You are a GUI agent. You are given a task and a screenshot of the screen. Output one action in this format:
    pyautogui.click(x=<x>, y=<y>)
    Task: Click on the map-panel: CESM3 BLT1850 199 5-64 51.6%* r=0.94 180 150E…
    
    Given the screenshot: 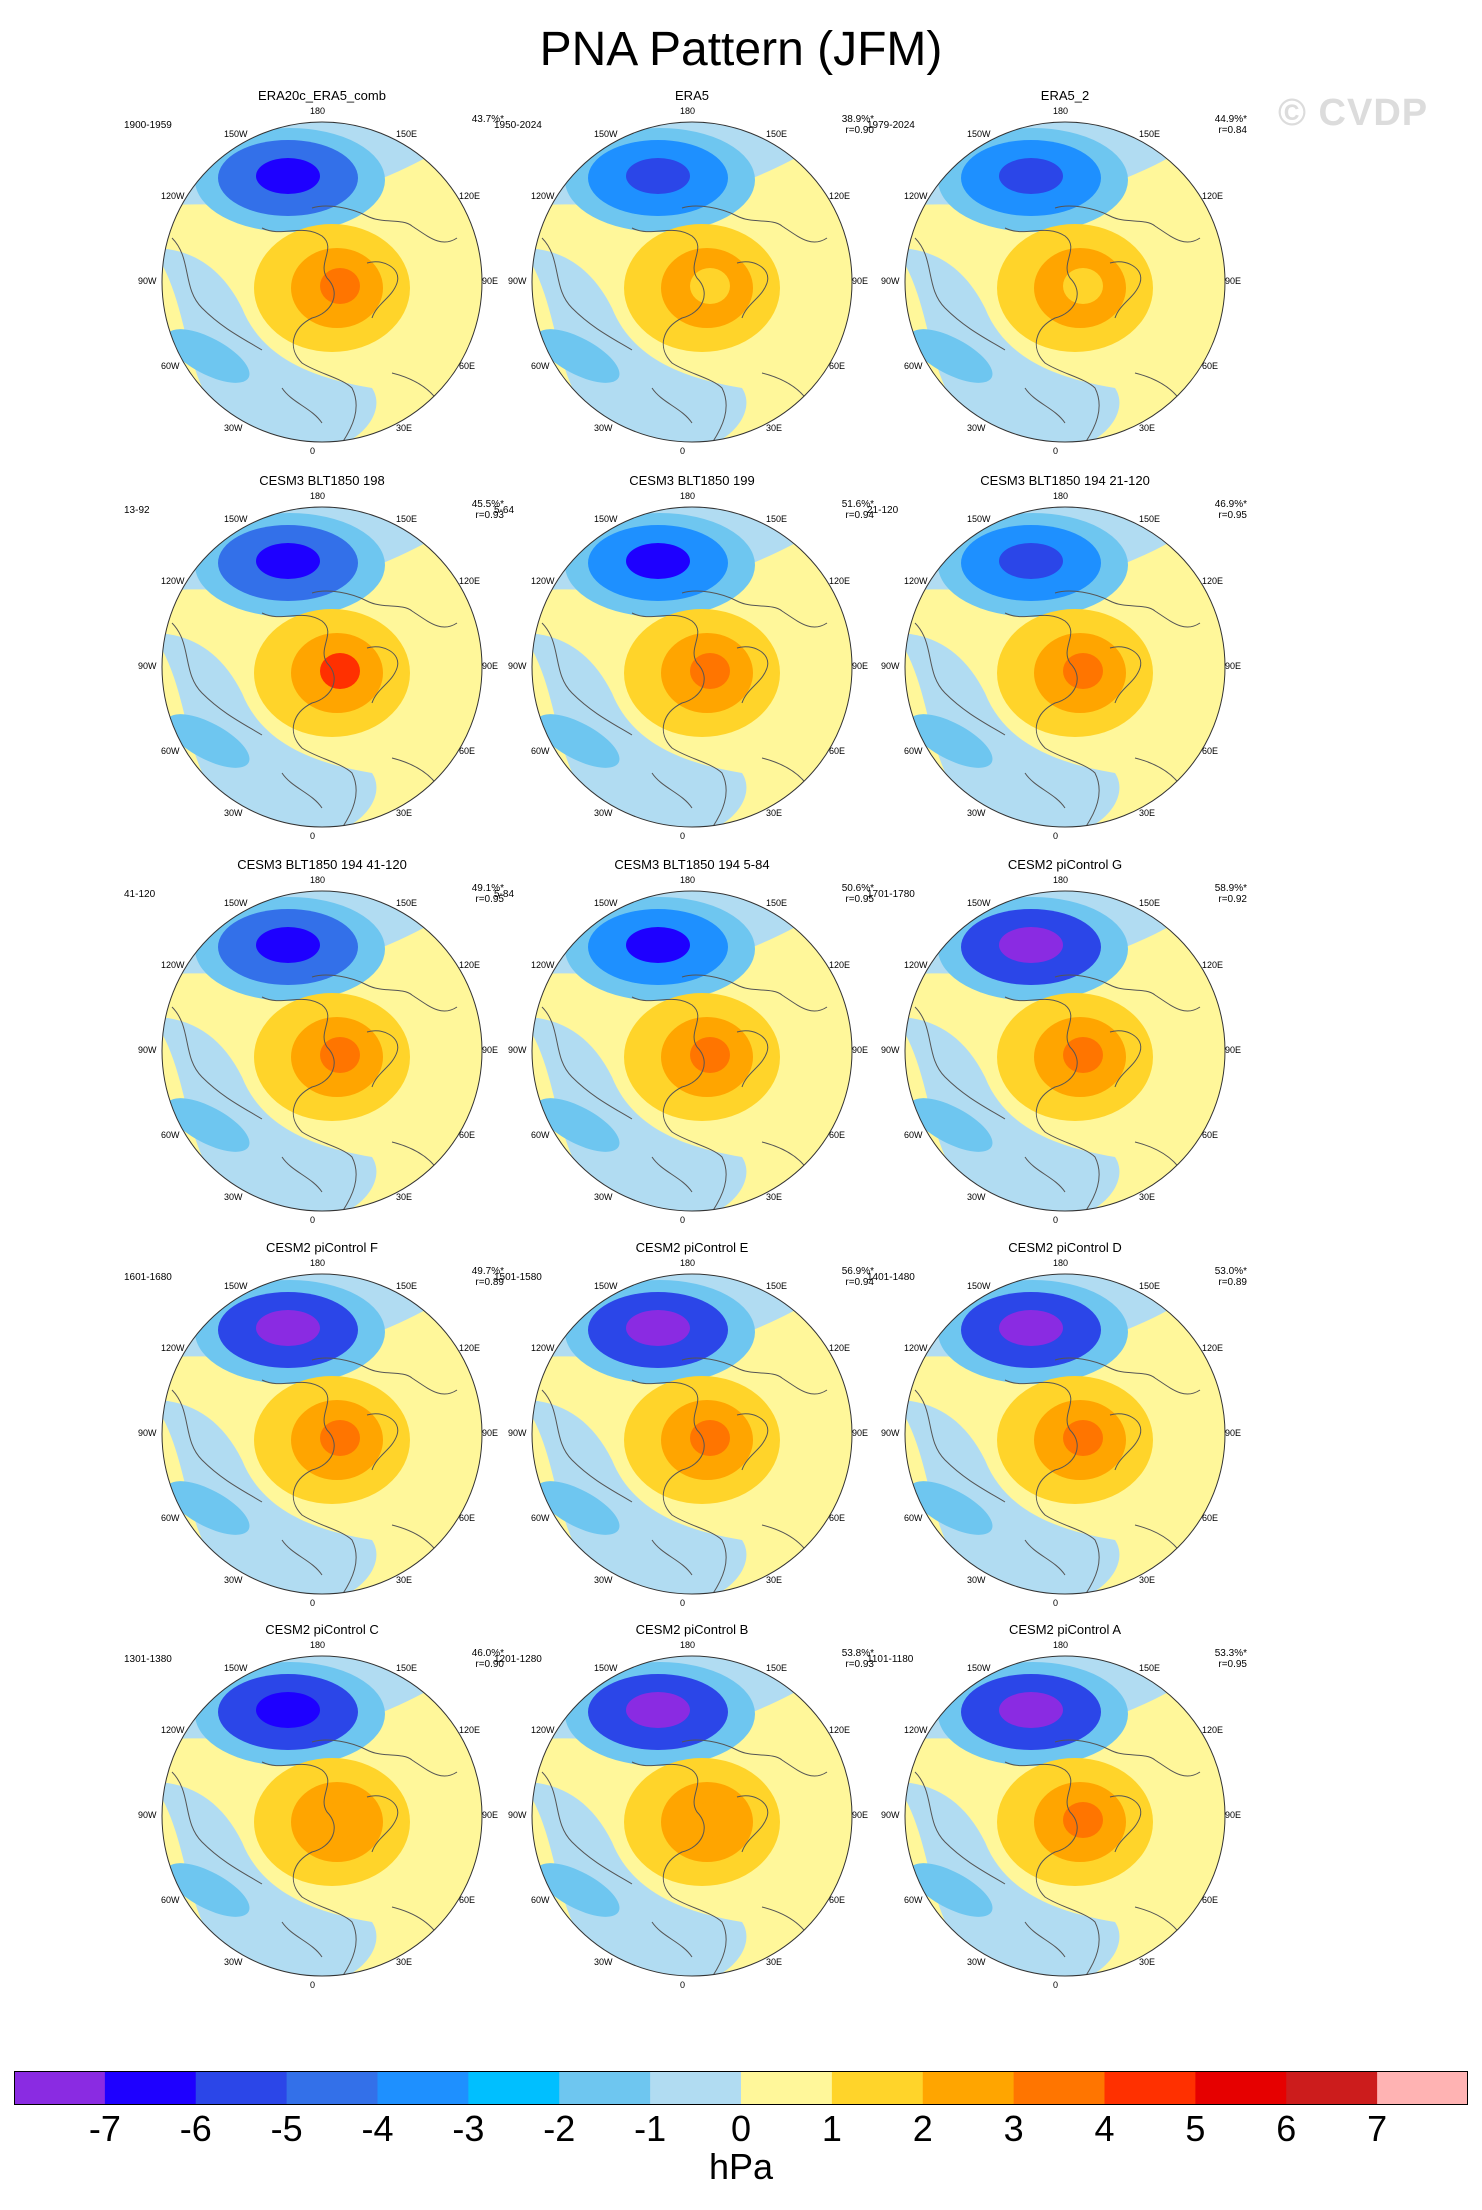 What is the action you would take?
    pyautogui.click(x=692, y=665)
    